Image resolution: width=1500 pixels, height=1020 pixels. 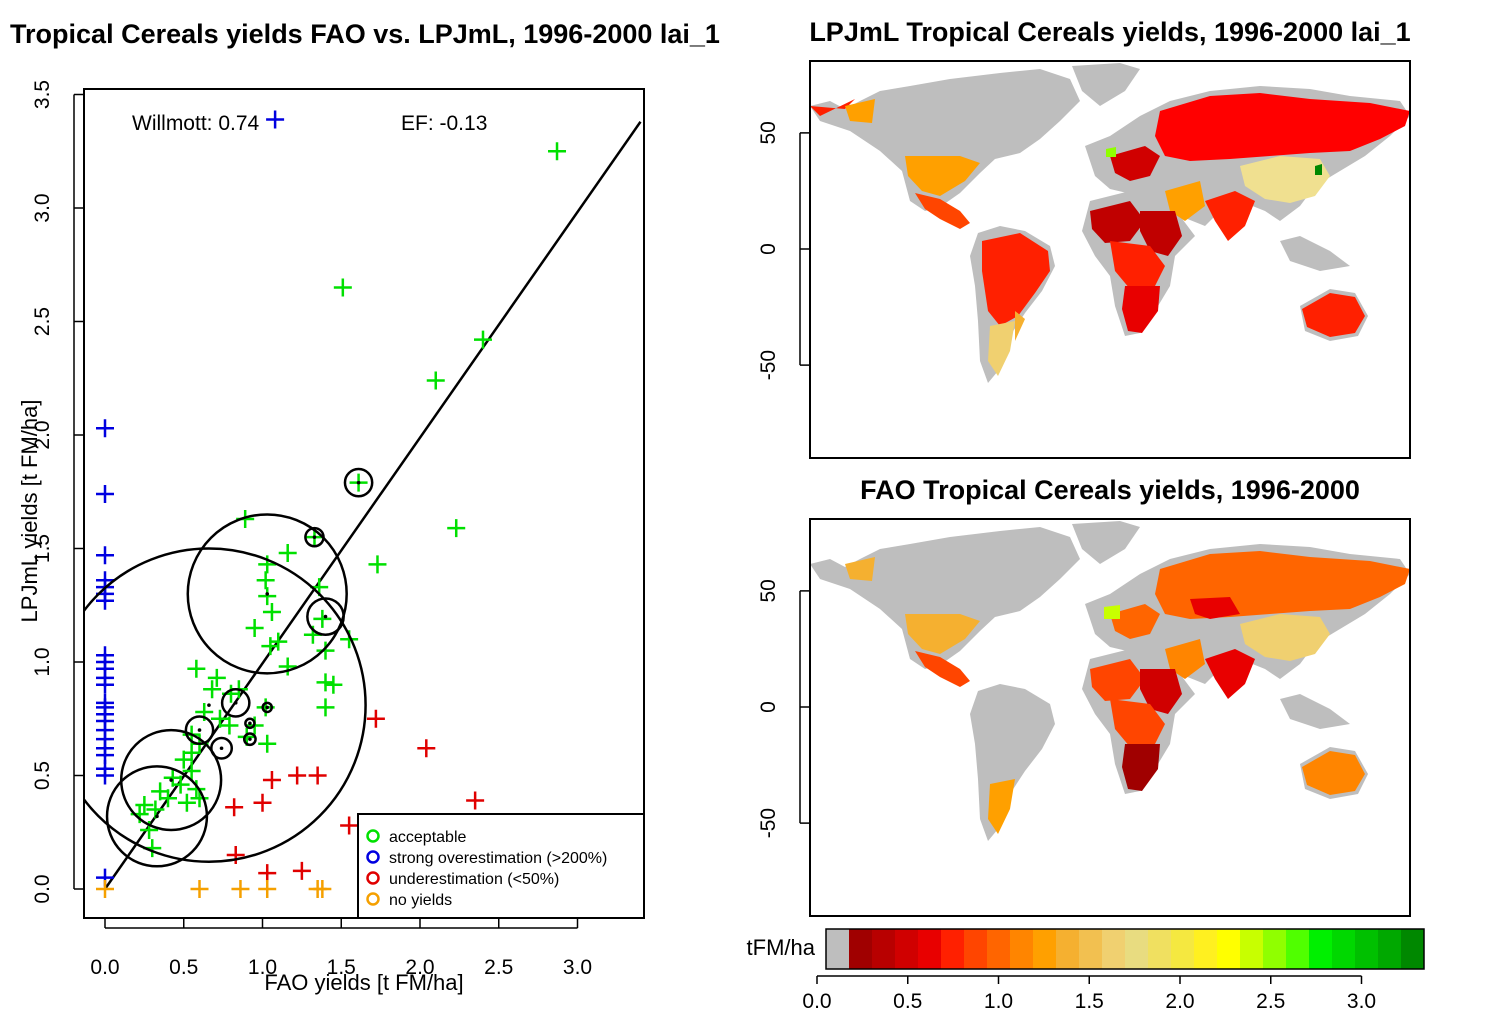 What do you see at coordinates (768, 707) in the screenshot?
I see `map-y-tick-label: 0` at bounding box center [768, 707].